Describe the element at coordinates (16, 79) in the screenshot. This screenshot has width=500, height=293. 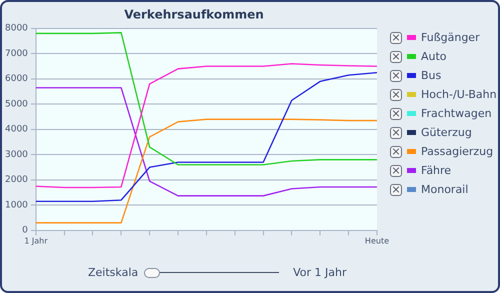
I see `y-tick-label: 6000` at that location.